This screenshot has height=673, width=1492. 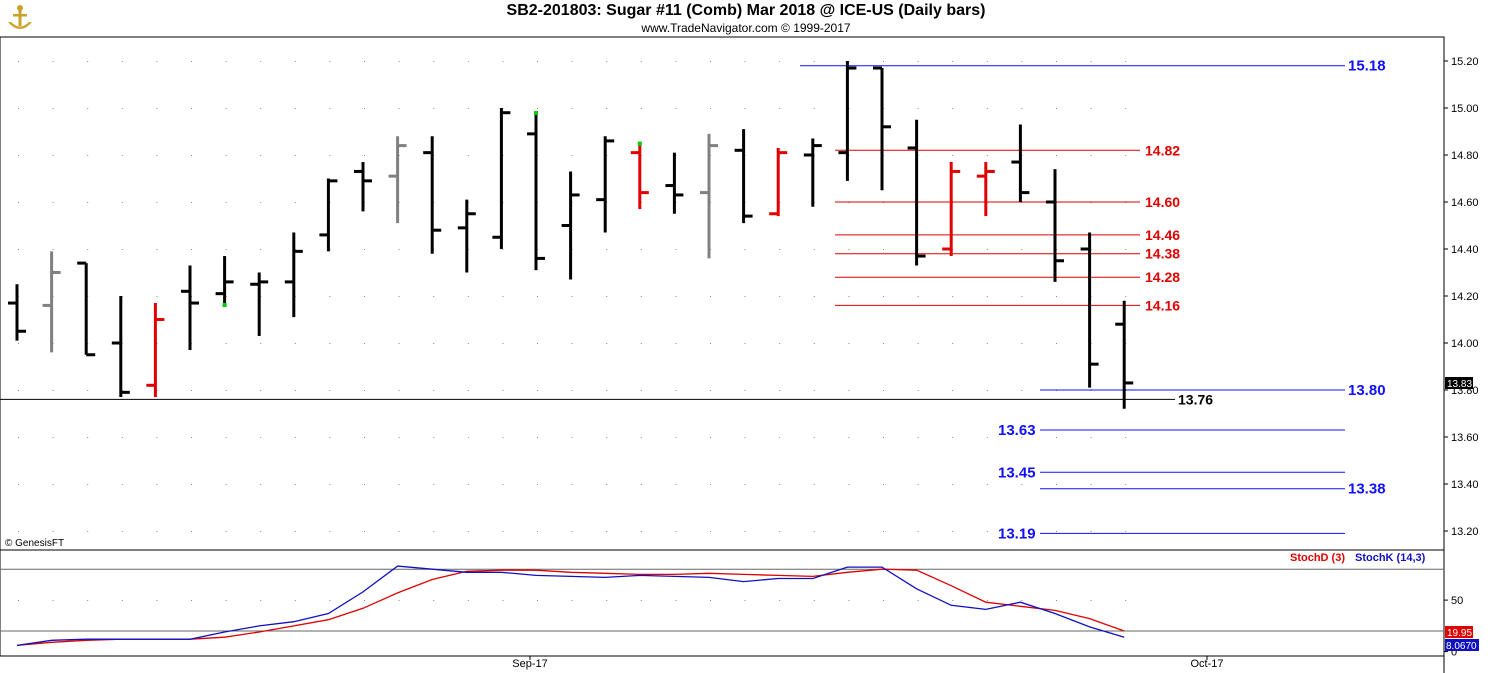 I want to click on stochd-last-box, so click(x=1459, y=632).